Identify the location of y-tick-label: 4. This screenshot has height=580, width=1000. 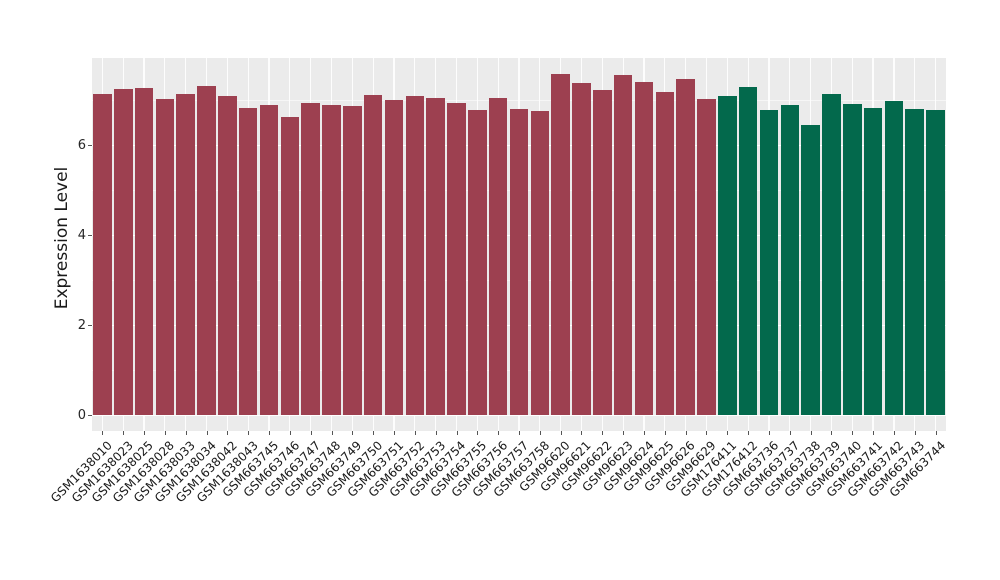
(81, 235).